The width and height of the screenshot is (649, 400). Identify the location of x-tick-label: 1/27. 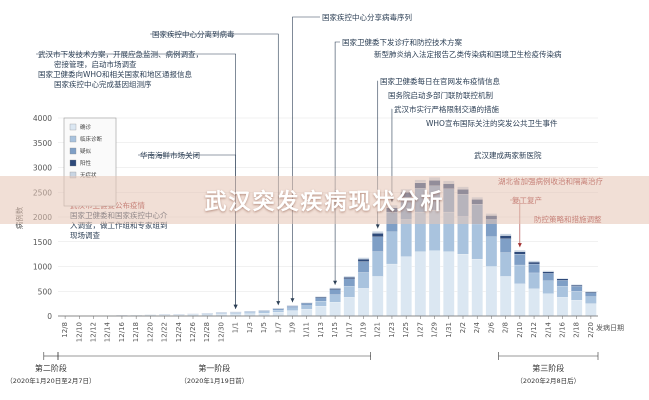
(420, 330).